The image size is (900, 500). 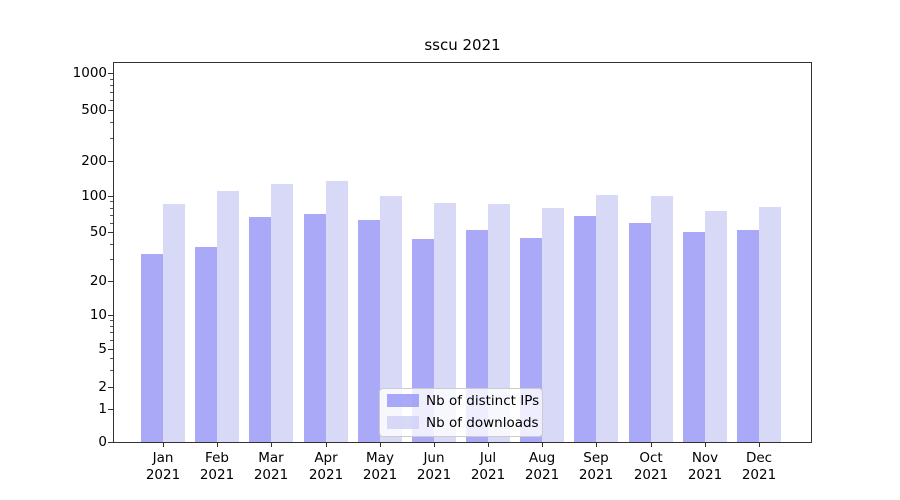 What do you see at coordinates (206, 344) in the screenshot?
I see `bar-distinct-ips-feb` at bounding box center [206, 344].